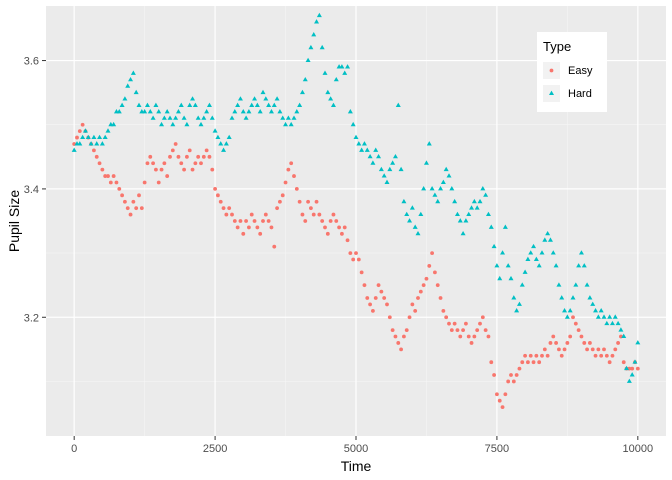 Image resolution: width=672 pixels, height=480 pixels. Describe the element at coordinates (215, 449) in the screenshot. I see `x-tick-label: 2500` at that location.